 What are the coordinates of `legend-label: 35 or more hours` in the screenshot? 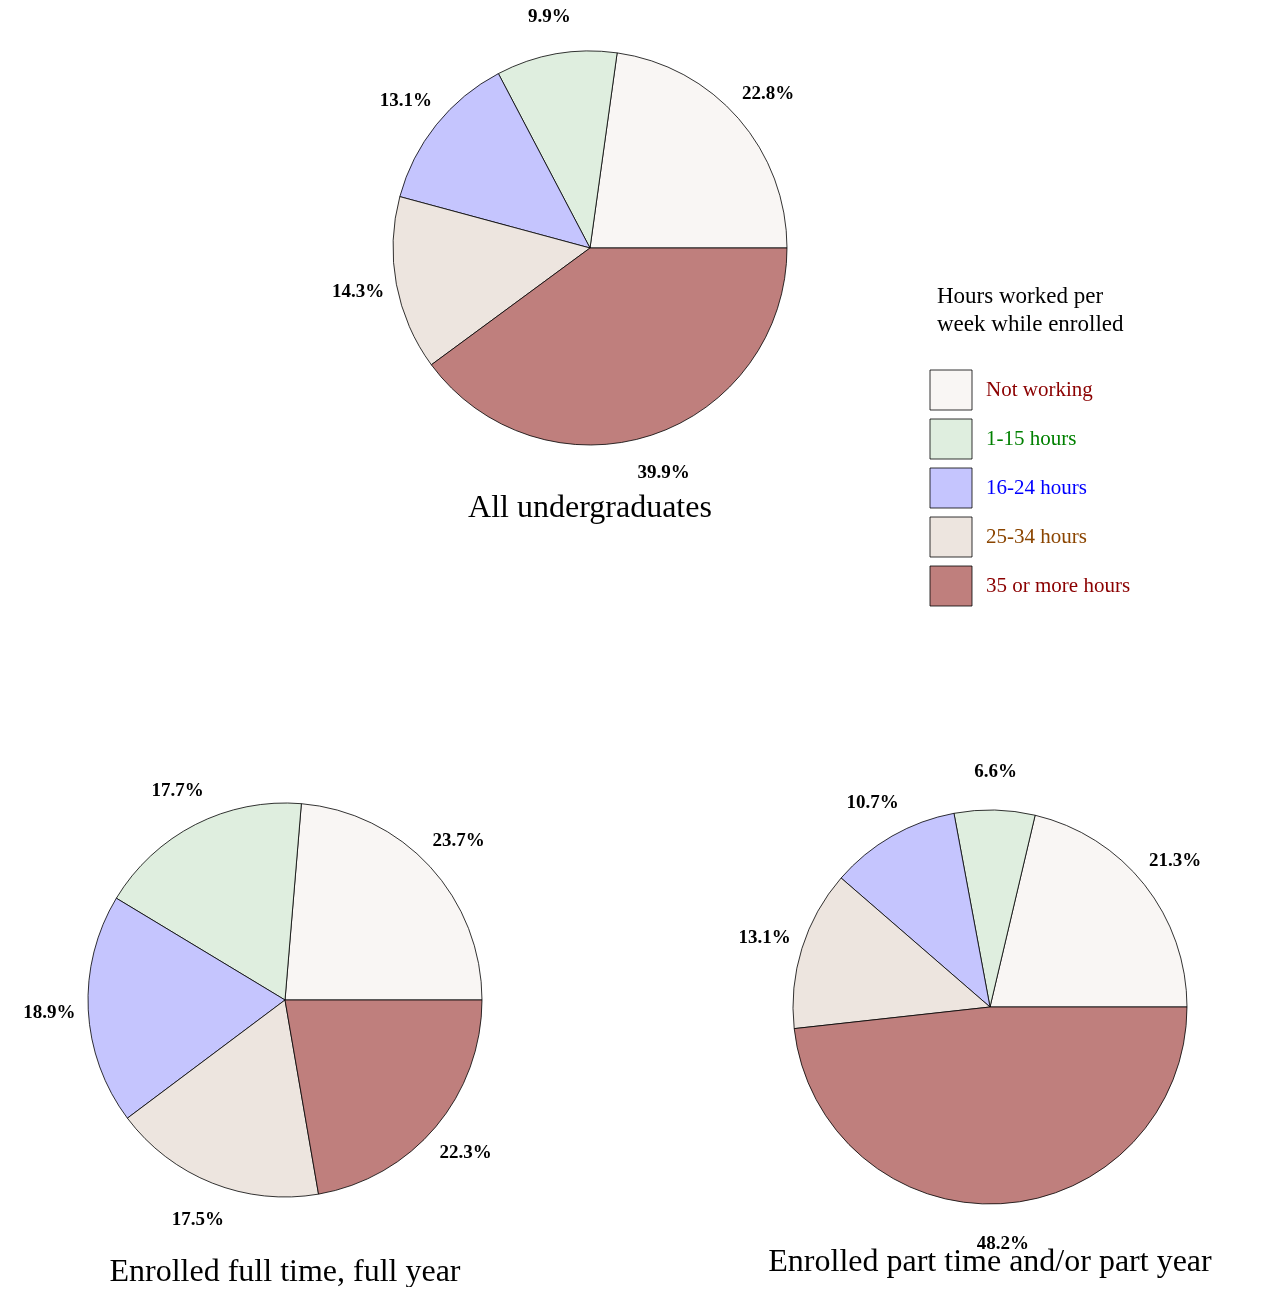 It's located at (1058, 585).